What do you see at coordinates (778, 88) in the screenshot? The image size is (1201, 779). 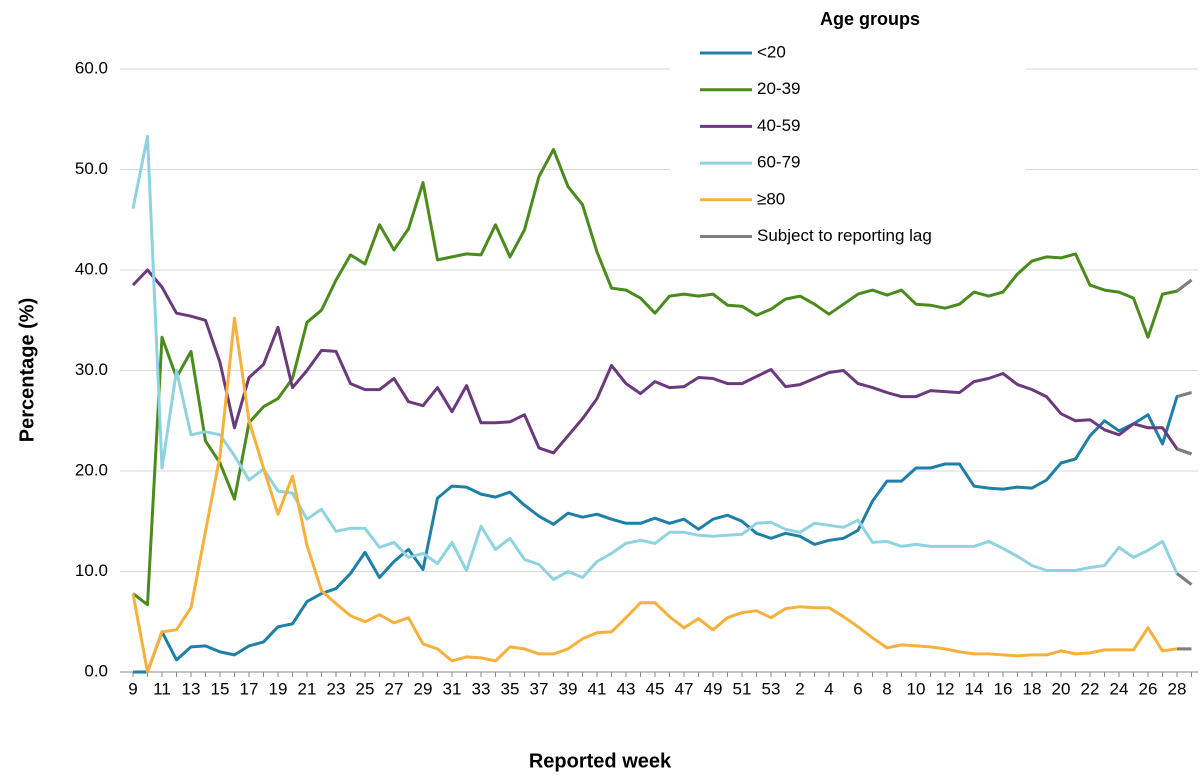 I see `legend-label: 20-39` at bounding box center [778, 88].